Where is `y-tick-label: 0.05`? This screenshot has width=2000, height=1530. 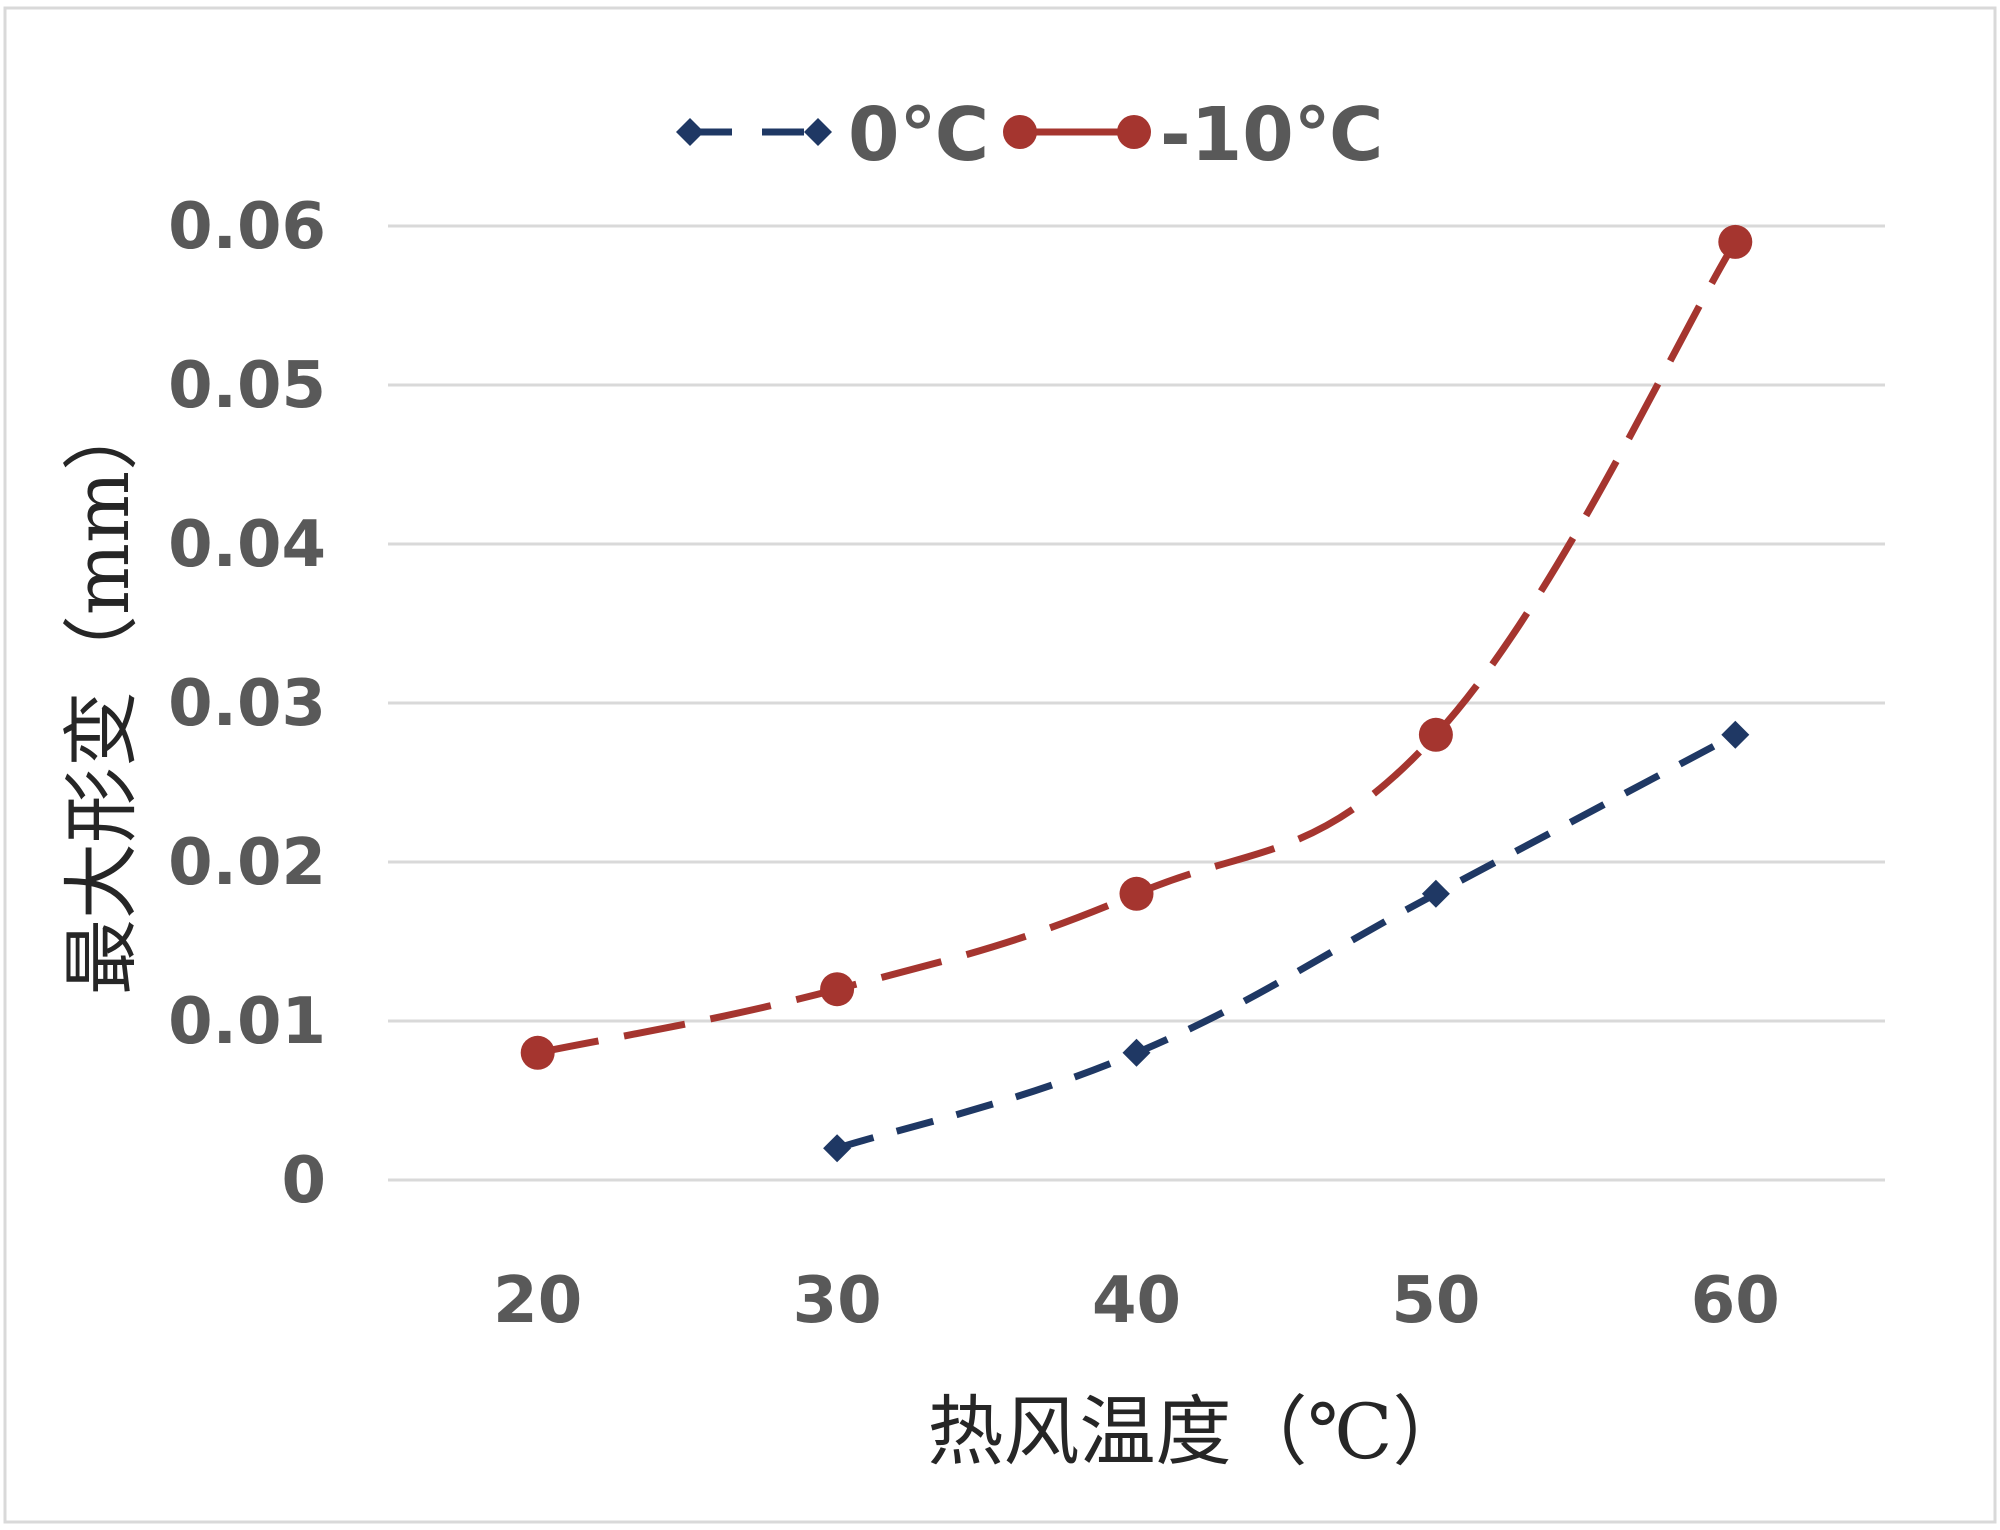 y-tick-label: 0.05 is located at coordinates (247, 386).